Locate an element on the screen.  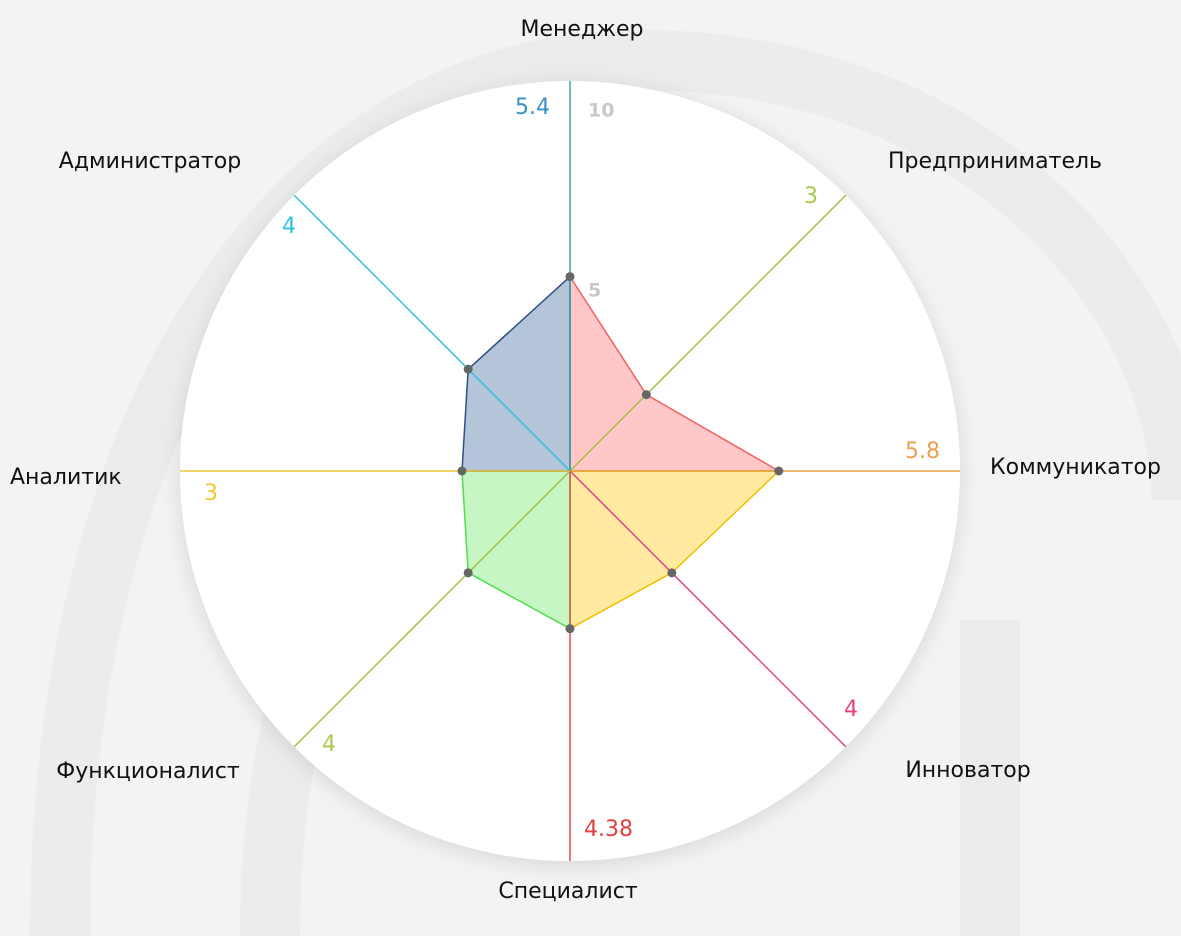
r-tick-label: 10 is located at coordinates (601, 111).